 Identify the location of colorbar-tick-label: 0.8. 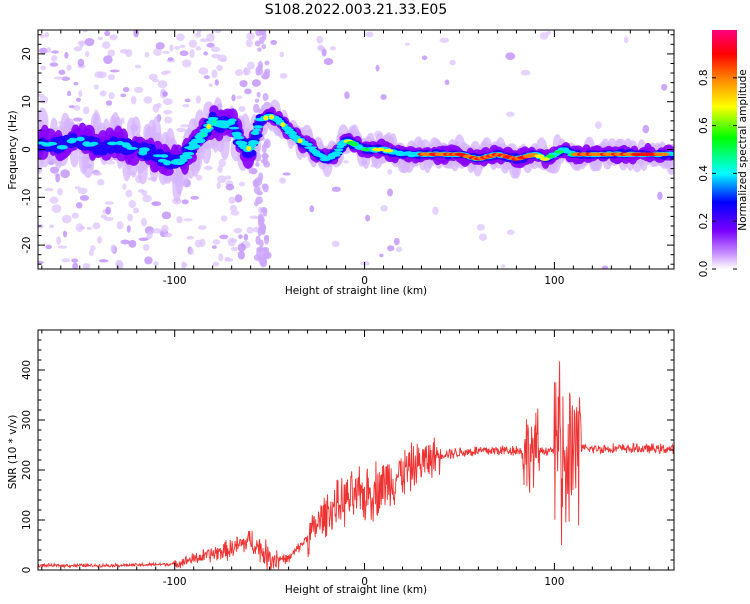
(704, 77).